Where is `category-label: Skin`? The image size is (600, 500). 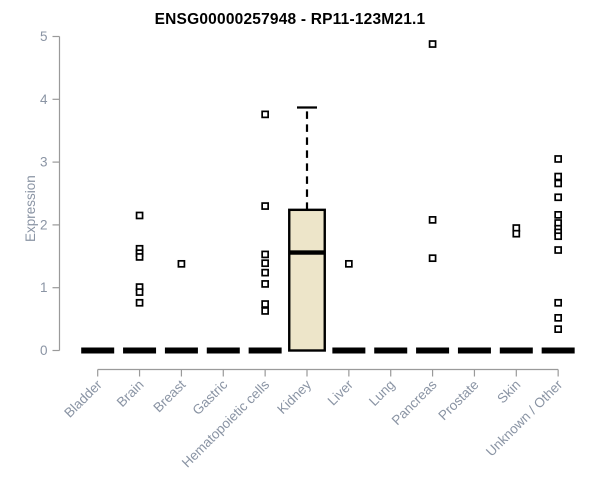 category-label: Skin is located at coordinates (508, 391).